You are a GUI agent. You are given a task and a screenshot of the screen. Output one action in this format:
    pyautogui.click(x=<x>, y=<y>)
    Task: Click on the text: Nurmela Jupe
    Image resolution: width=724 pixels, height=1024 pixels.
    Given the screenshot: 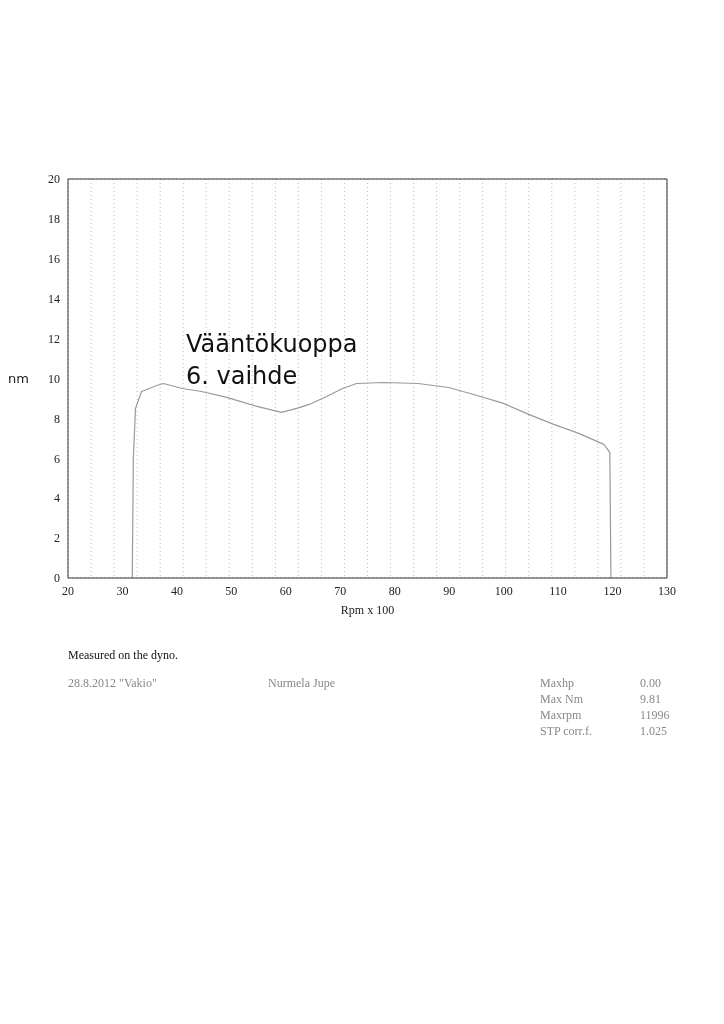 What is the action you would take?
    pyautogui.click(x=301, y=683)
    